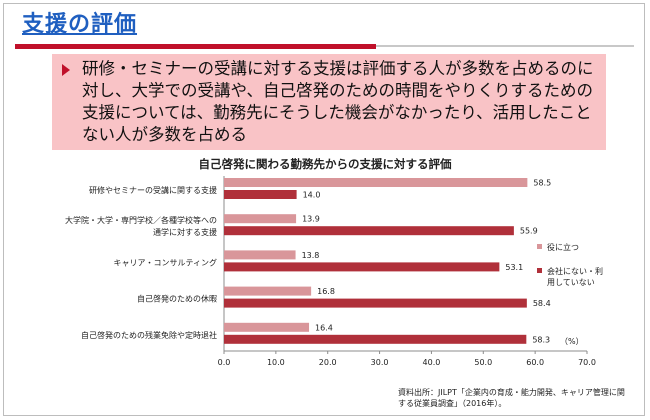  What do you see at coordinates (542, 303) in the screenshot?
I see `data-label: 58.4` at bounding box center [542, 303].